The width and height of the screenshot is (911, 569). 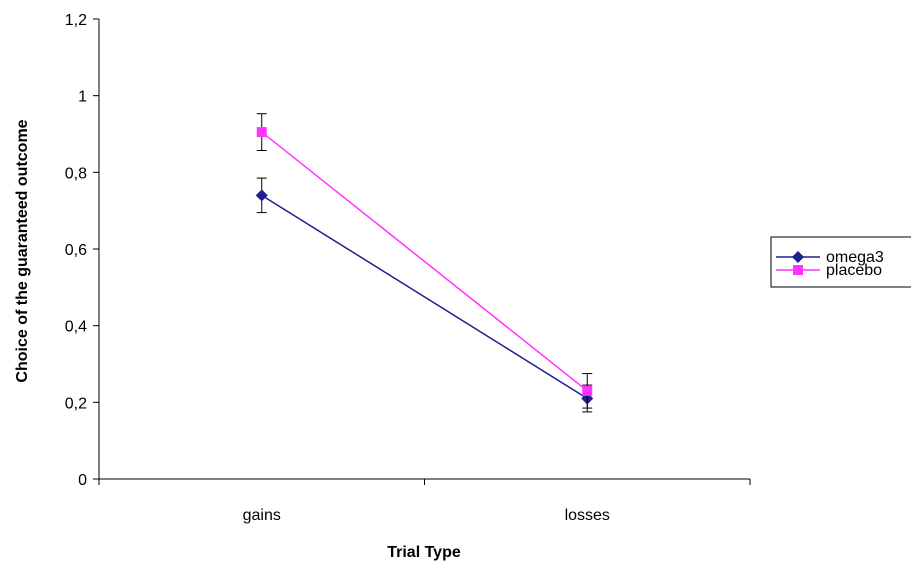 What do you see at coordinates (76, 173) in the screenshot?
I see `y-tick-label: 0,8` at bounding box center [76, 173].